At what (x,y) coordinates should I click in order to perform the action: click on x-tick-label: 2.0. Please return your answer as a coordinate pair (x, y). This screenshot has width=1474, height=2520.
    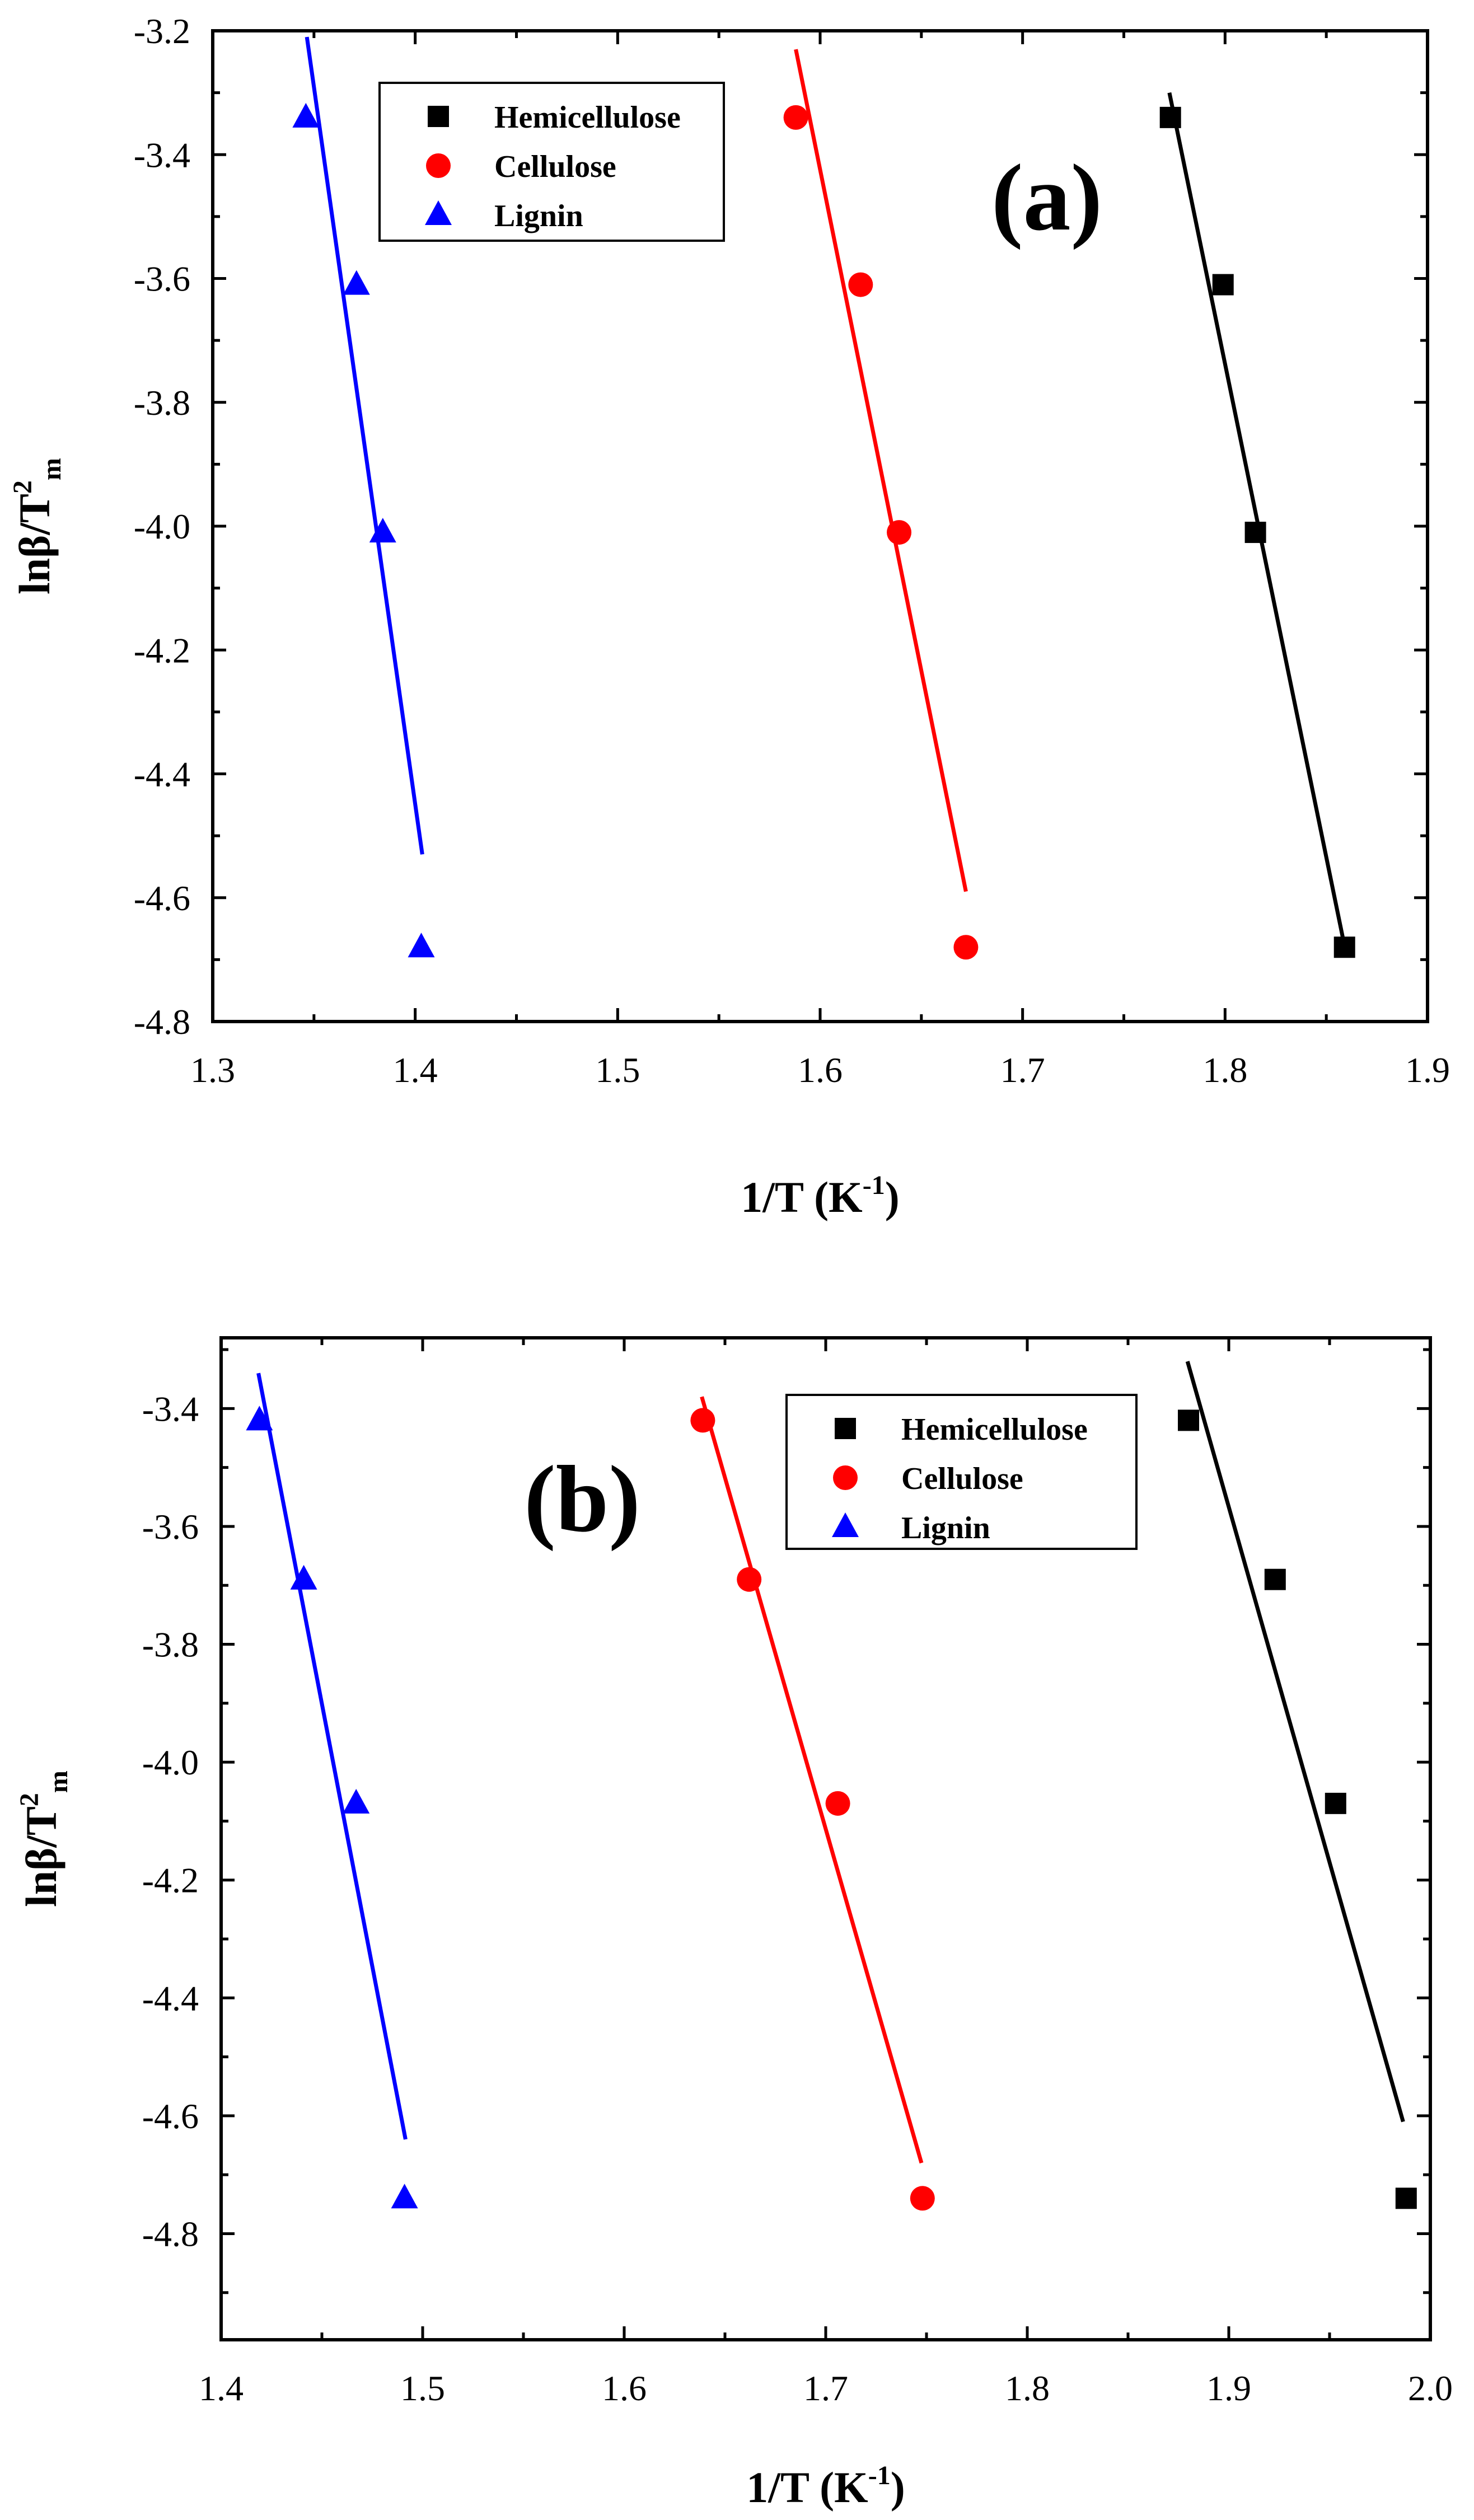
    Looking at the image, I should click on (1430, 2388).